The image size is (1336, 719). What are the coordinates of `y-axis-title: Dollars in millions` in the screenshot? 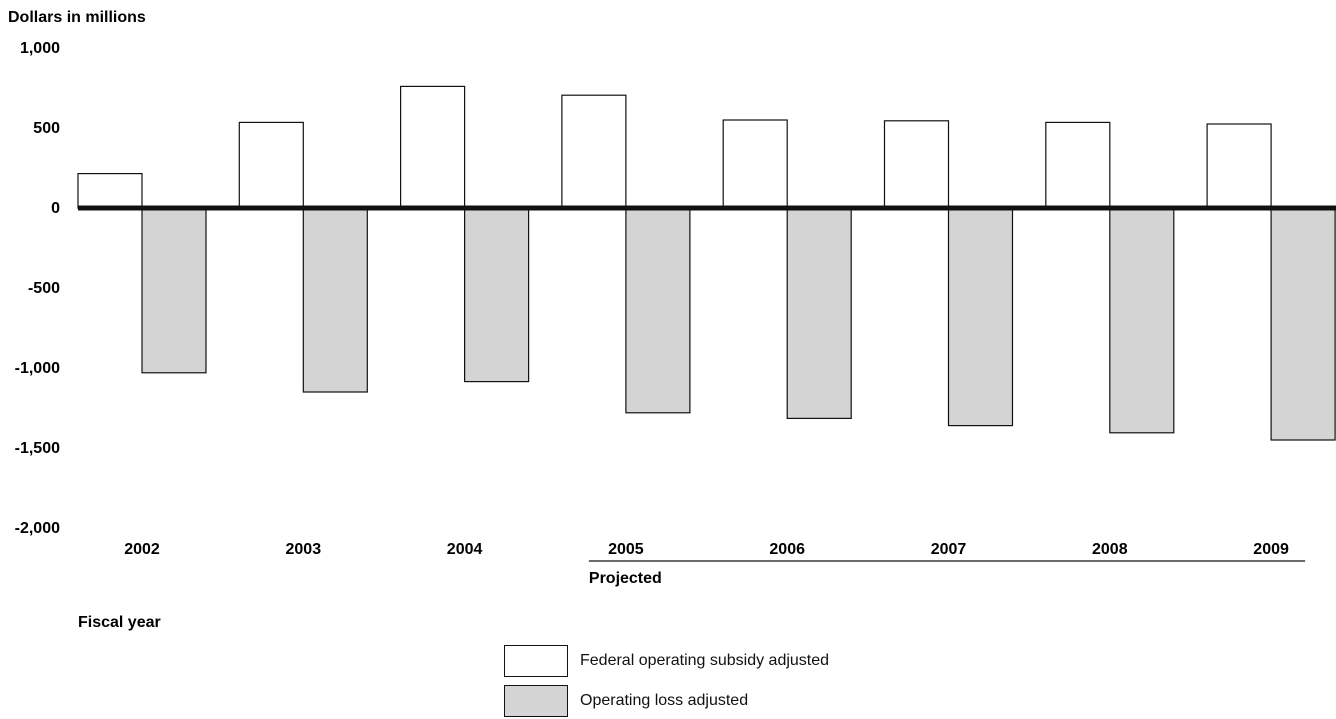 It's located at (77, 17).